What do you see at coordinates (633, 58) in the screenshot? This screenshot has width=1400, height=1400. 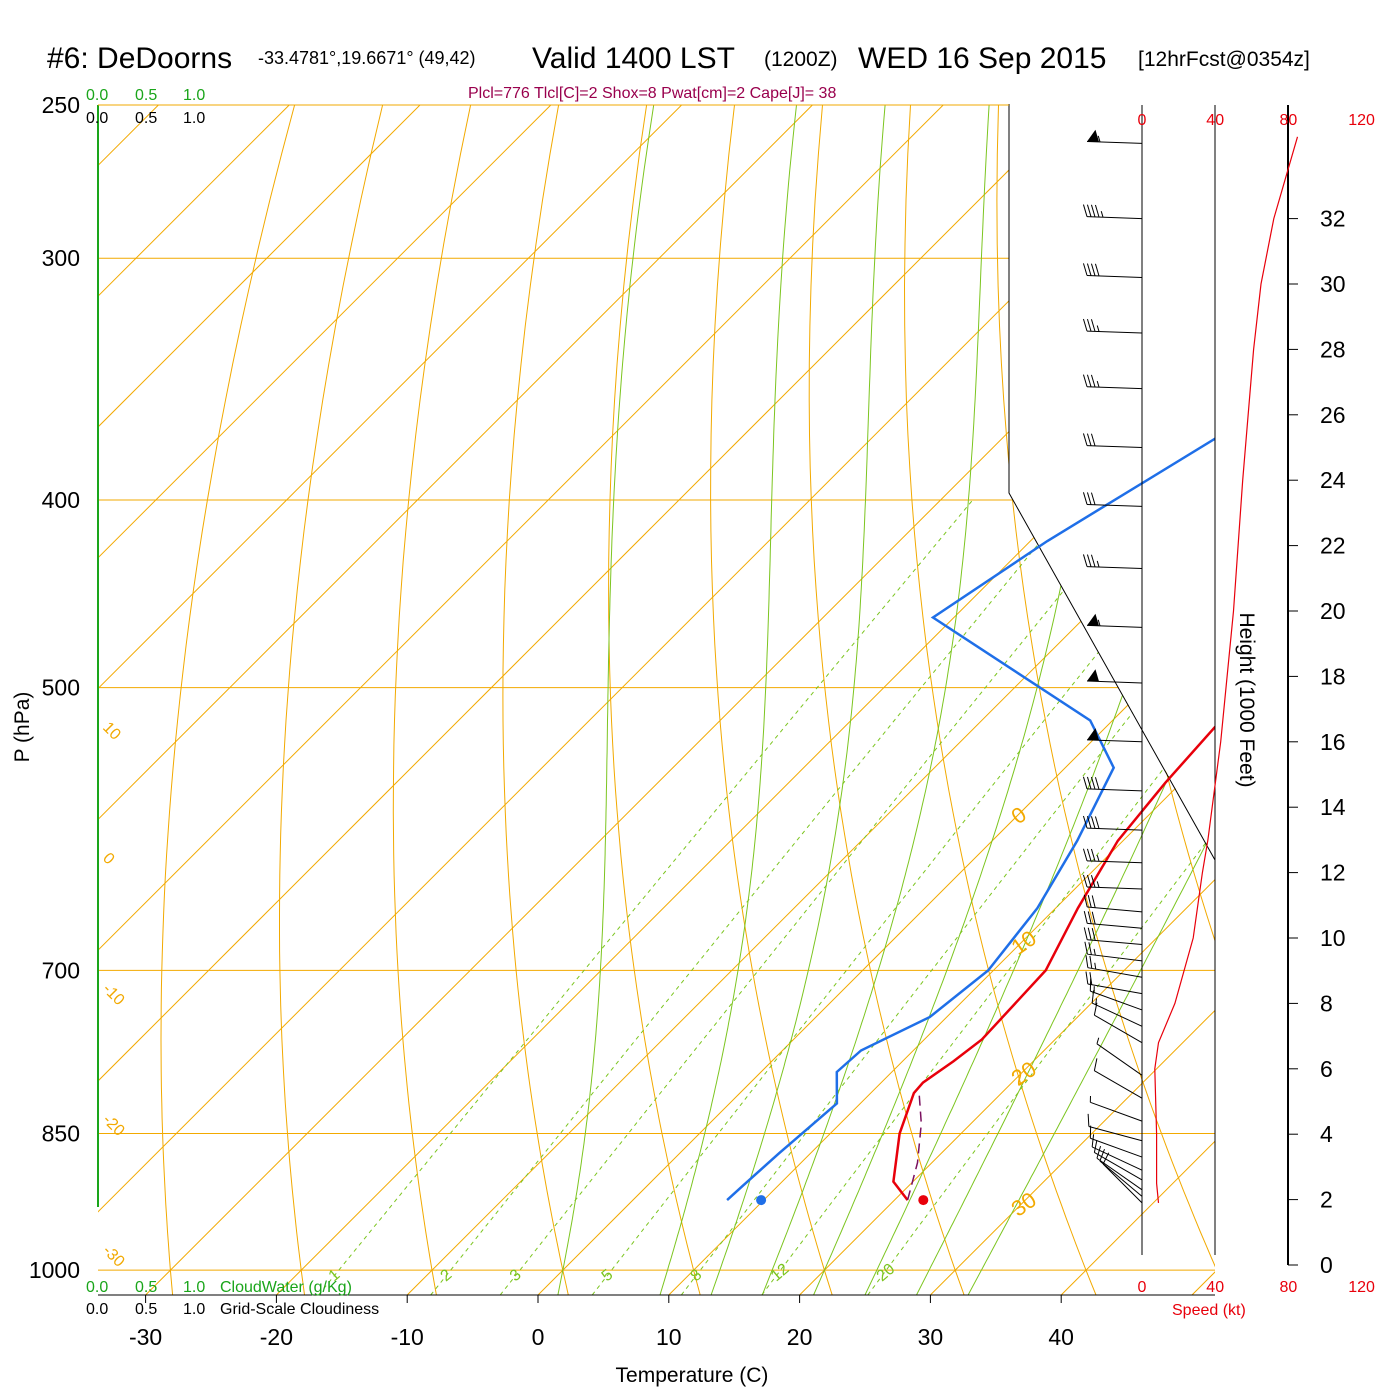 I see `valid-time: Valid 1400 LST` at bounding box center [633, 58].